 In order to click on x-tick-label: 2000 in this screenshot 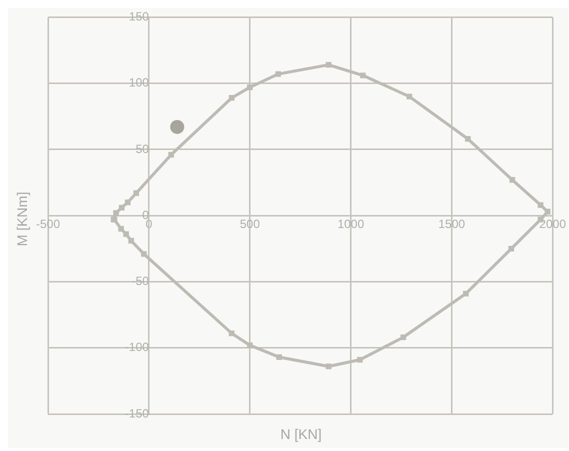, I will do `click(552, 224)`.